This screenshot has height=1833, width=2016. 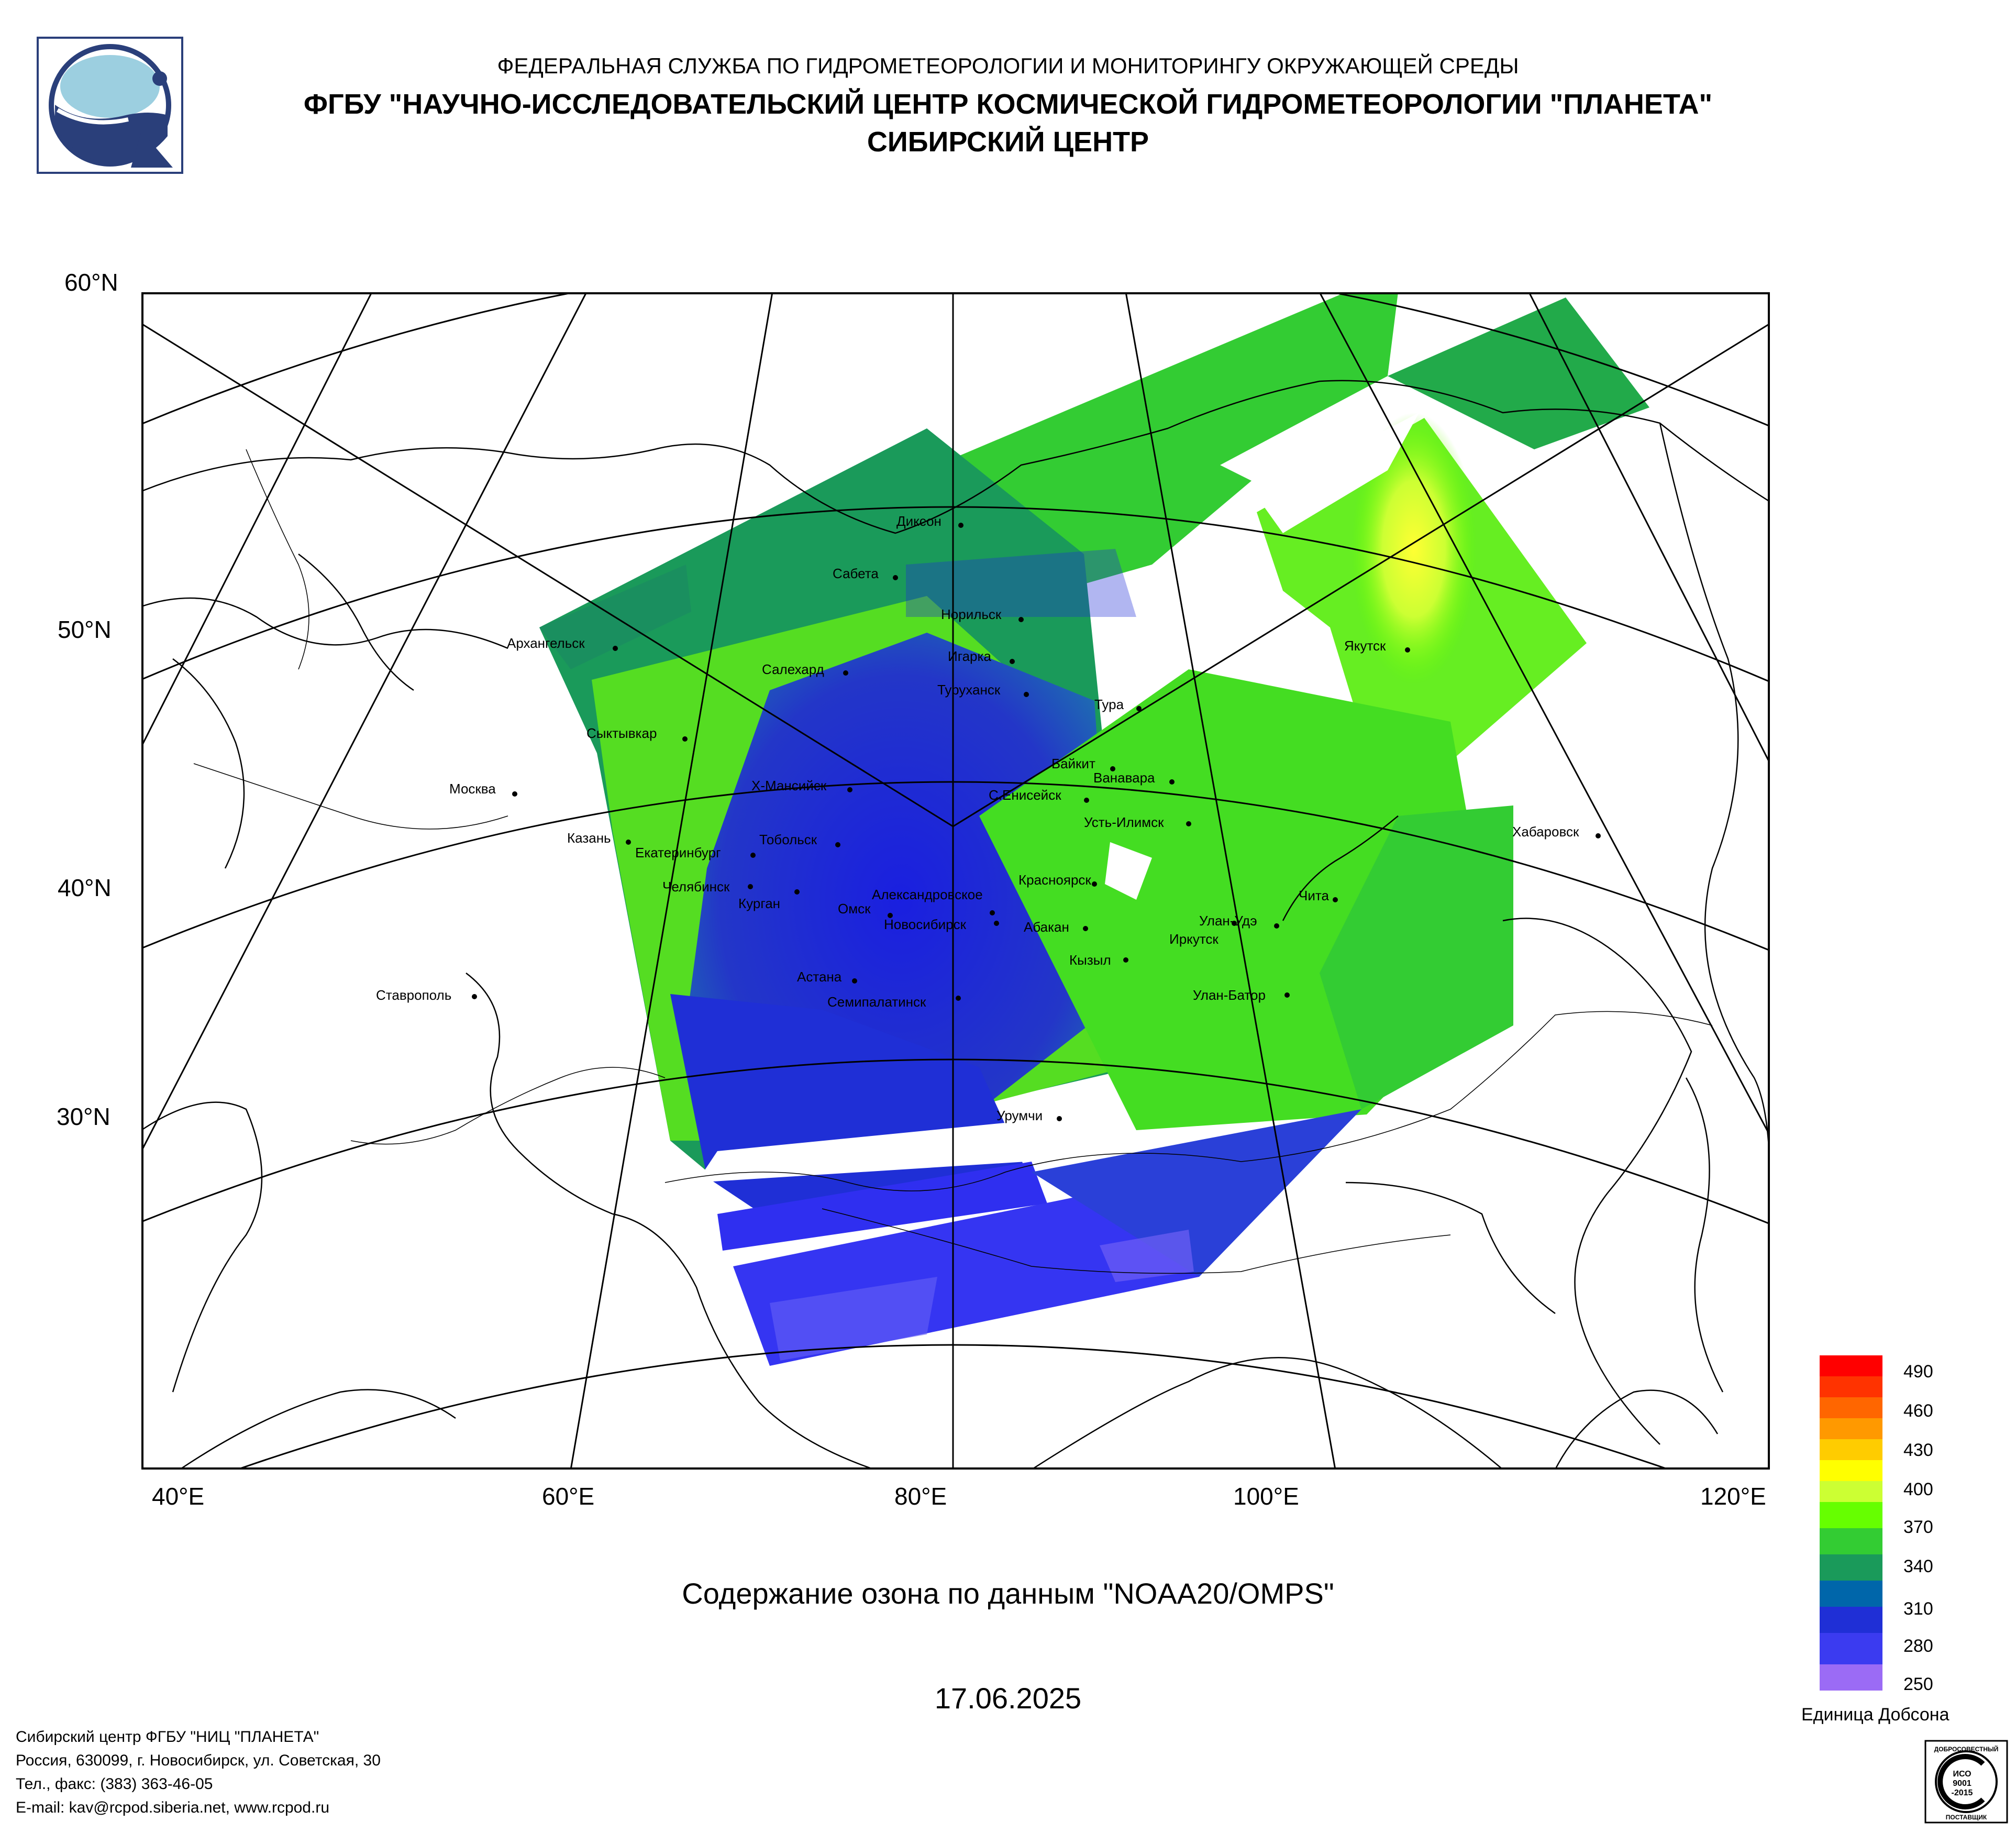 I want to click on city-label: Байкит, so click(x=1073, y=763).